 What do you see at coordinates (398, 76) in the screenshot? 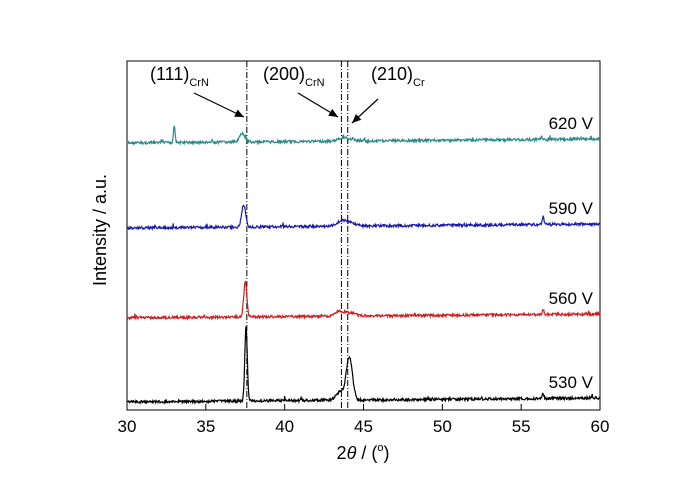
I see `peak-annotation: (210)Cr` at bounding box center [398, 76].